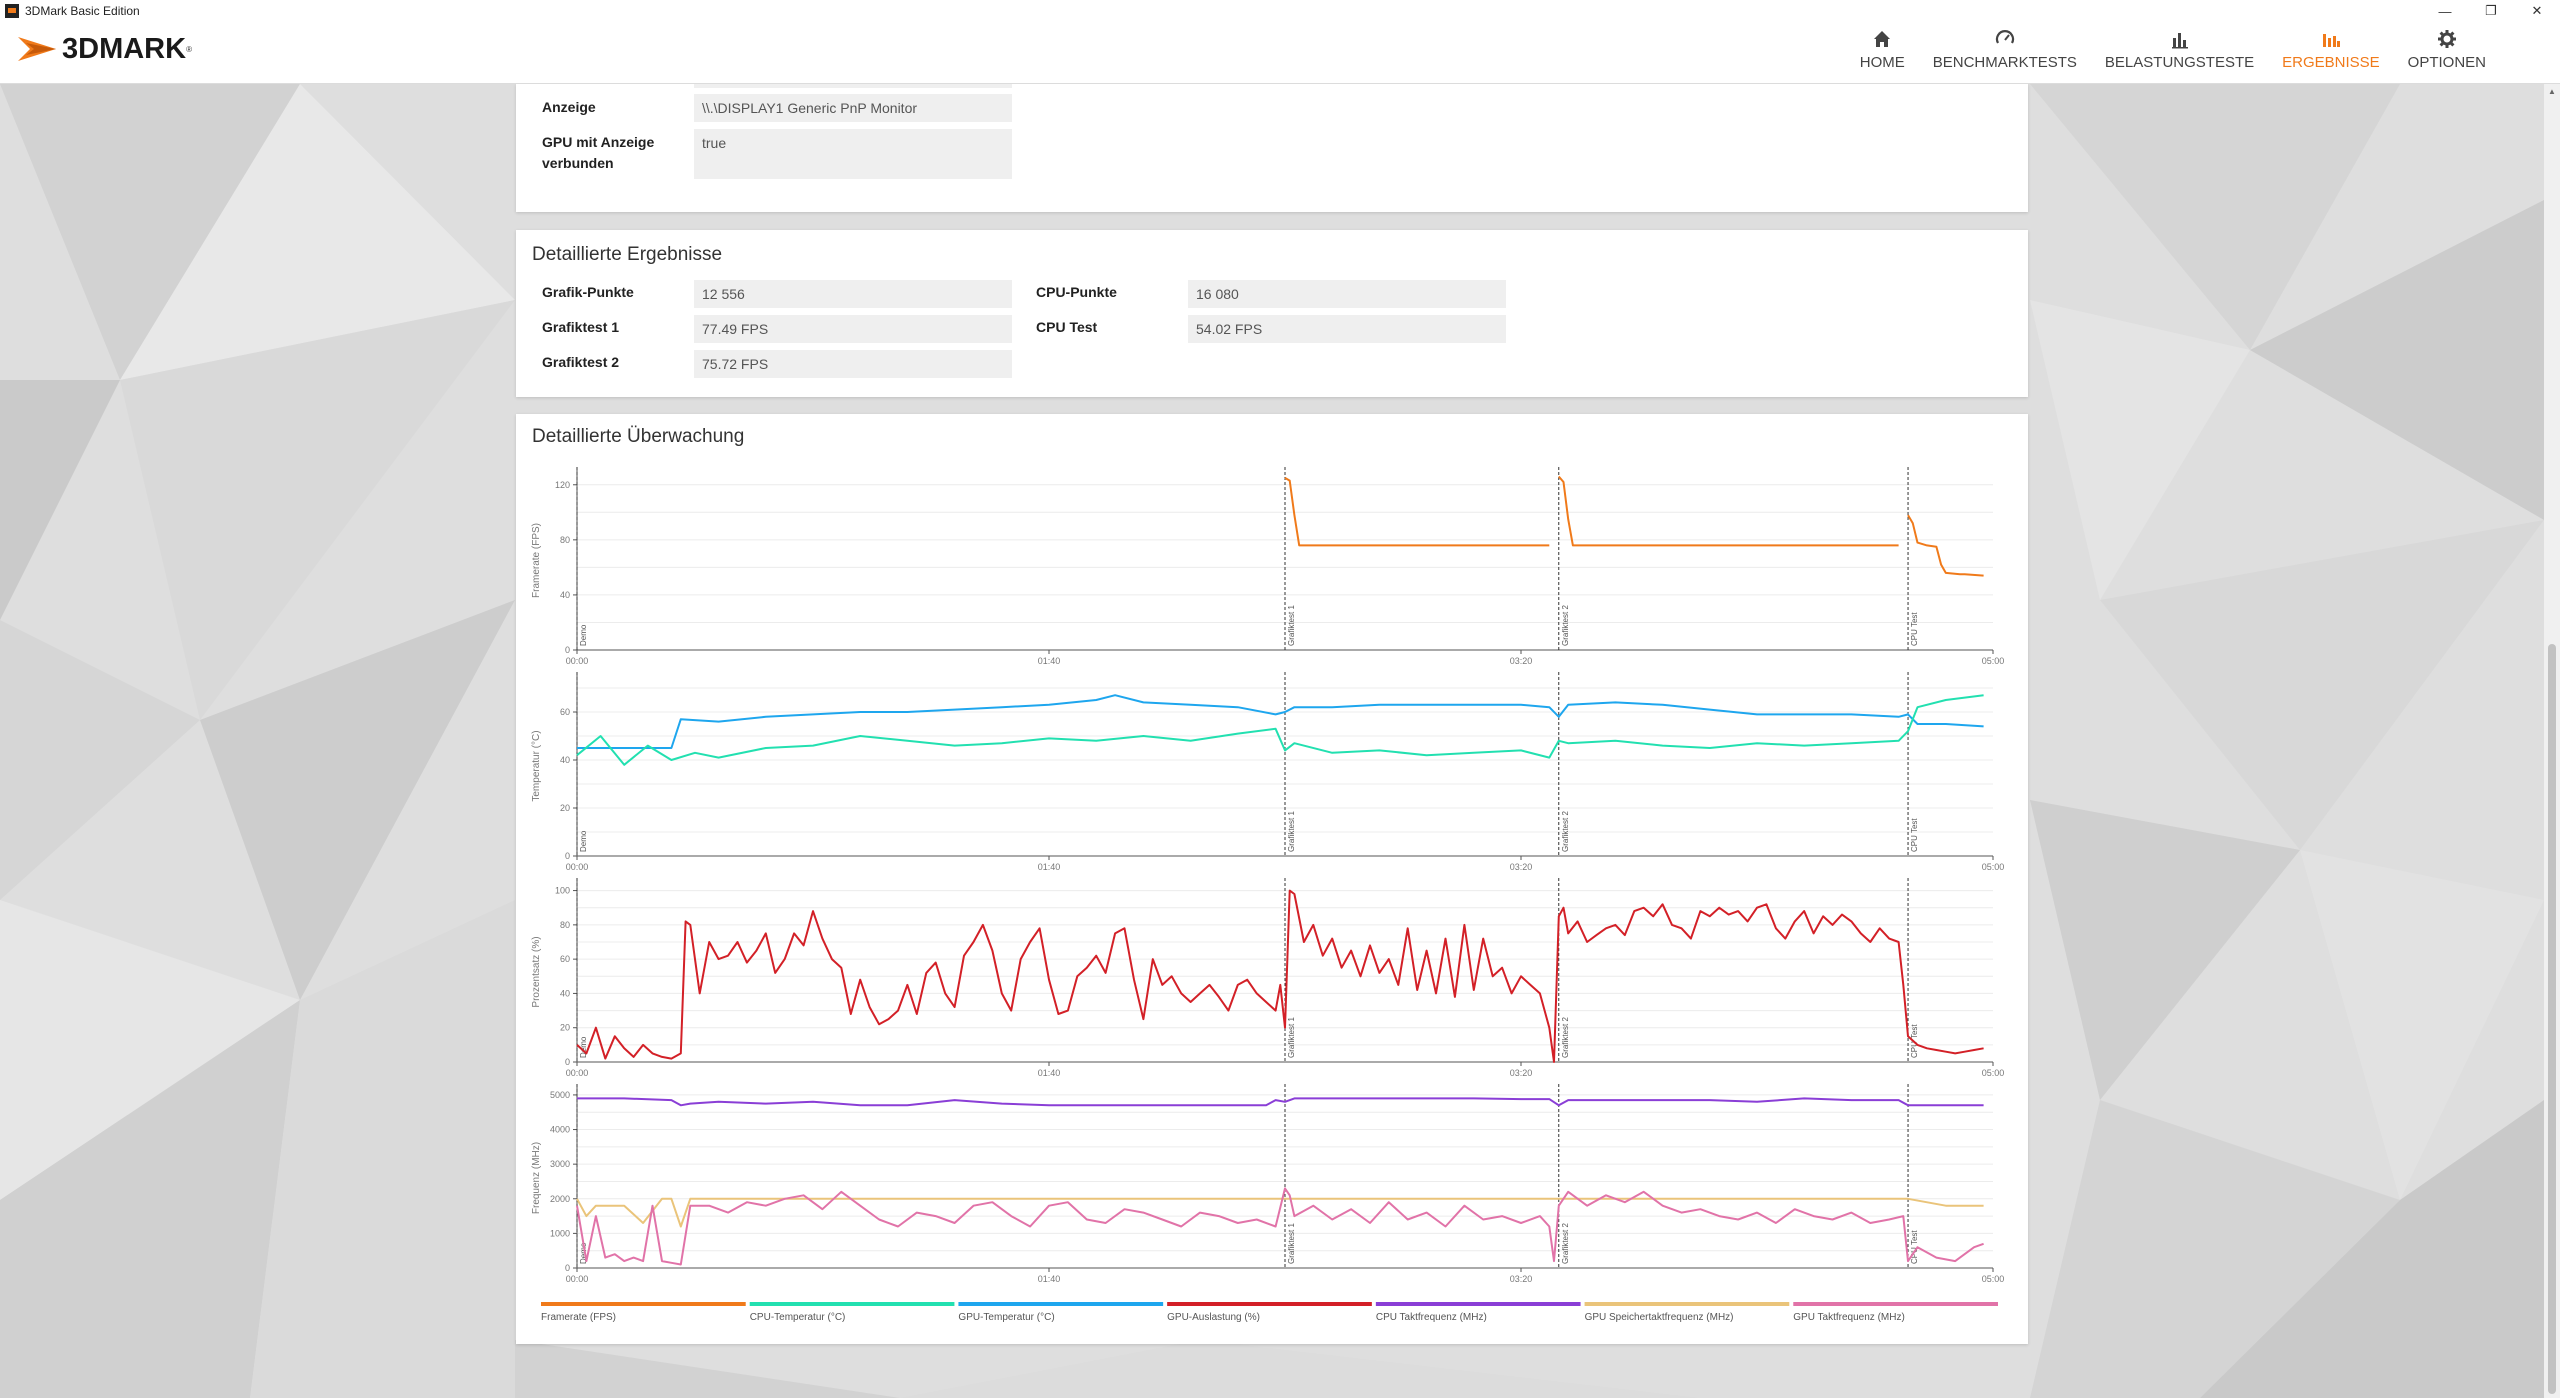 Image resolution: width=2560 pixels, height=1398 pixels. What do you see at coordinates (2537, 10) in the screenshot?
I see `close-button: ✕` at bounding box center [2537, 10].